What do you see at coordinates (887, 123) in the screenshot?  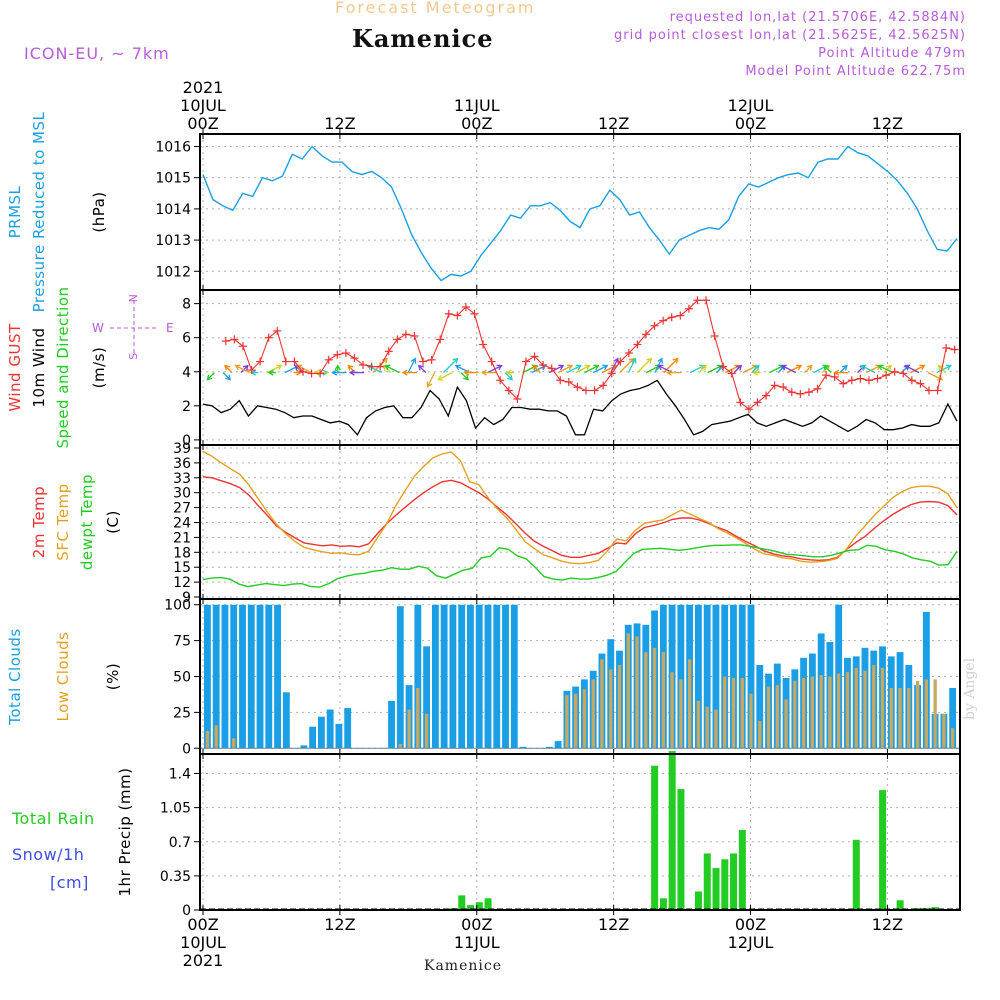 I see `x-tick-label-top: 12Z` at bounding box center [887, 123].